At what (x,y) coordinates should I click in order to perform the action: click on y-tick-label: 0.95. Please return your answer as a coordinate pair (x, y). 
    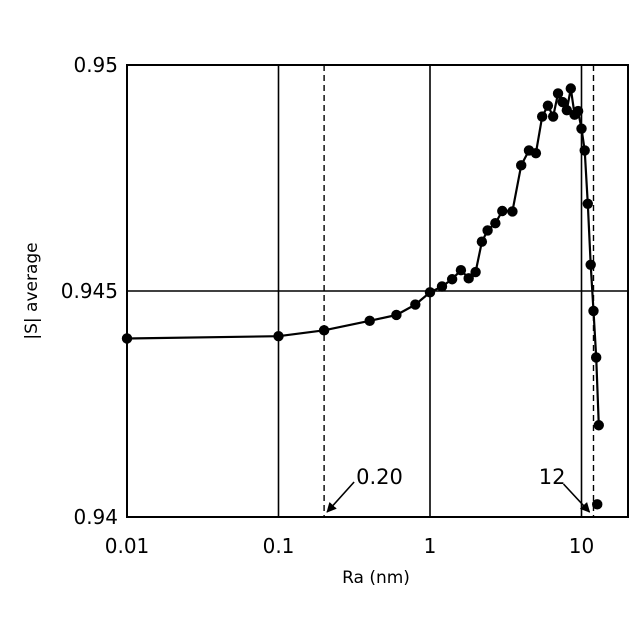
    Looking at the image, I should click on (95, 65).